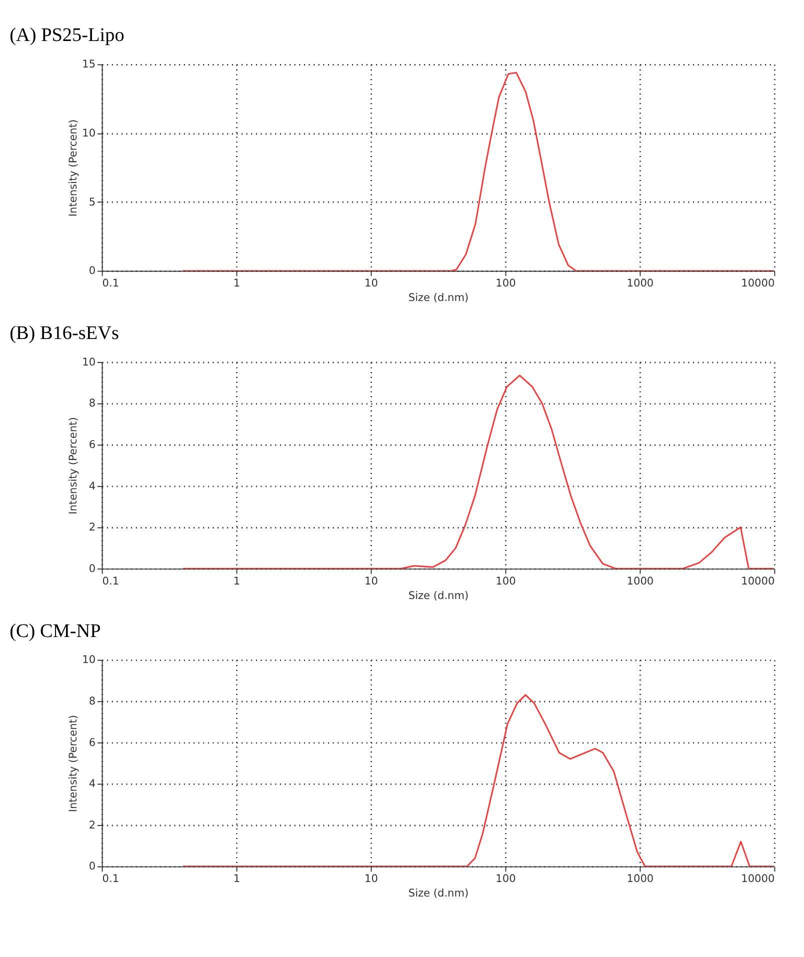 The width and height of the screenshot is (804, 957). Describe the element at coordinates (64, 333) in the screenshot. I see `chart-title: (B) B16-sEVs` at that location.